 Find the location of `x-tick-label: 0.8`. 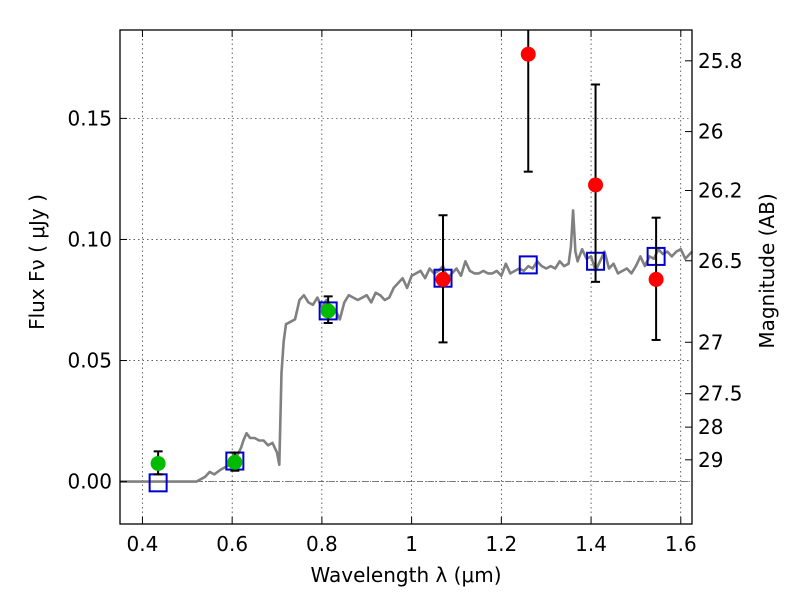

x-tick-label: 0.8 is located at coordinates (322, 544).